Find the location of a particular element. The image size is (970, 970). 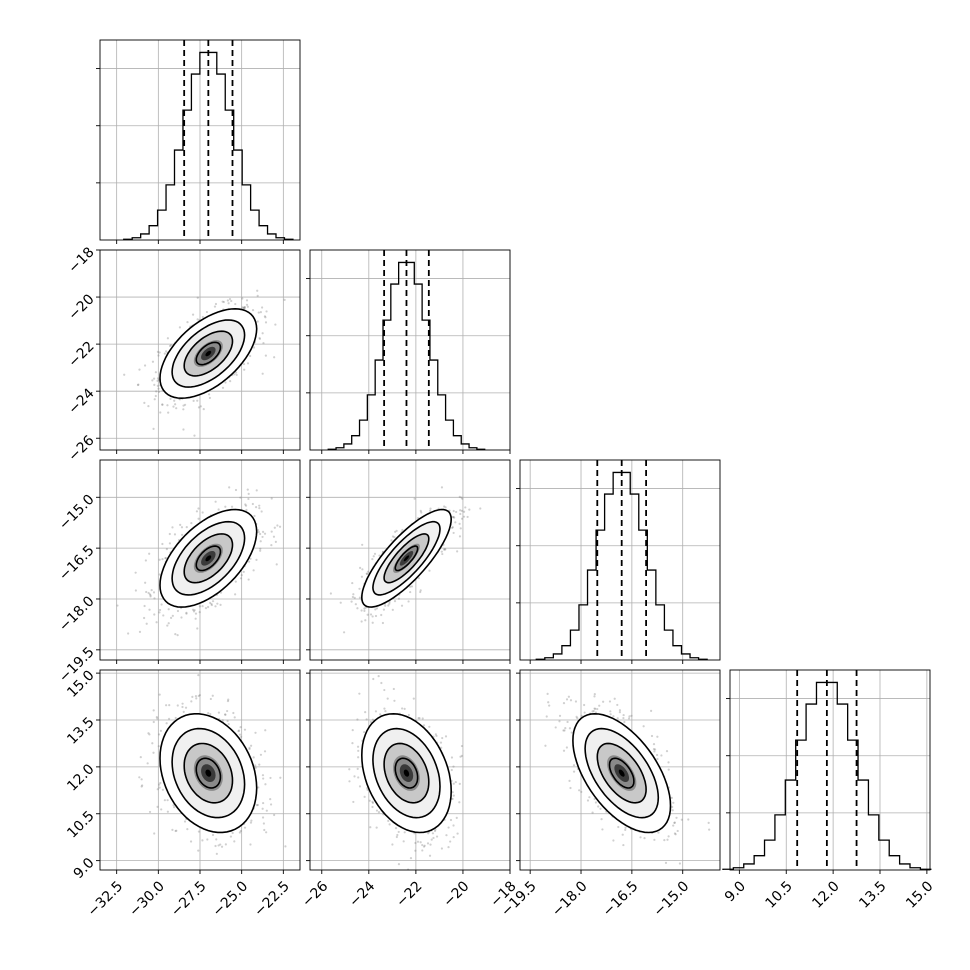

x-tick-label: −22.5 is located at coordinates (272, 899).